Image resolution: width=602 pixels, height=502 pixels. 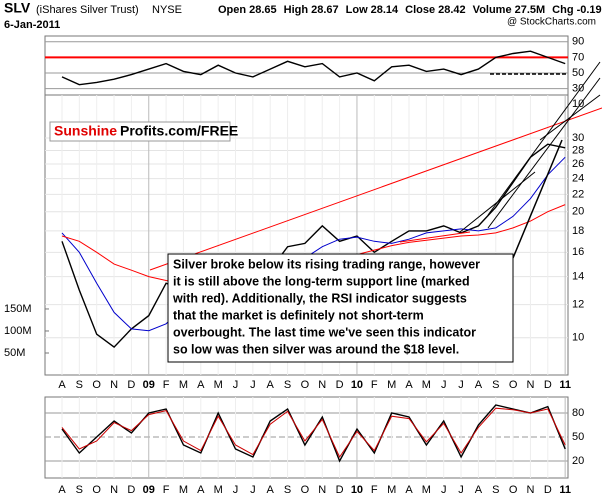 I want to click on exchange: NYSE, so click(x=167, y=10).